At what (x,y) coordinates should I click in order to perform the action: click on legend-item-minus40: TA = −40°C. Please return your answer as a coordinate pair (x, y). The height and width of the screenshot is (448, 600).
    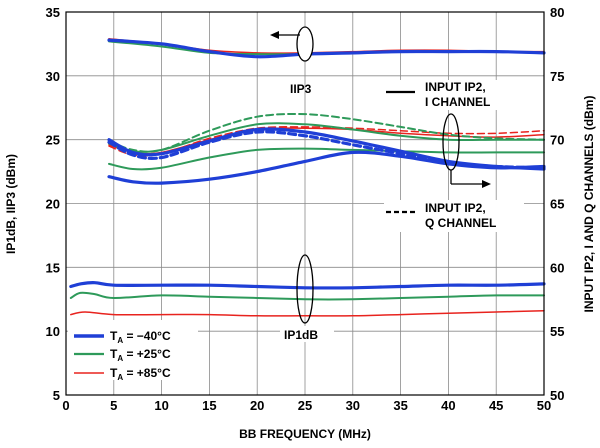
    Looking at the image, I should click on (122, 337).